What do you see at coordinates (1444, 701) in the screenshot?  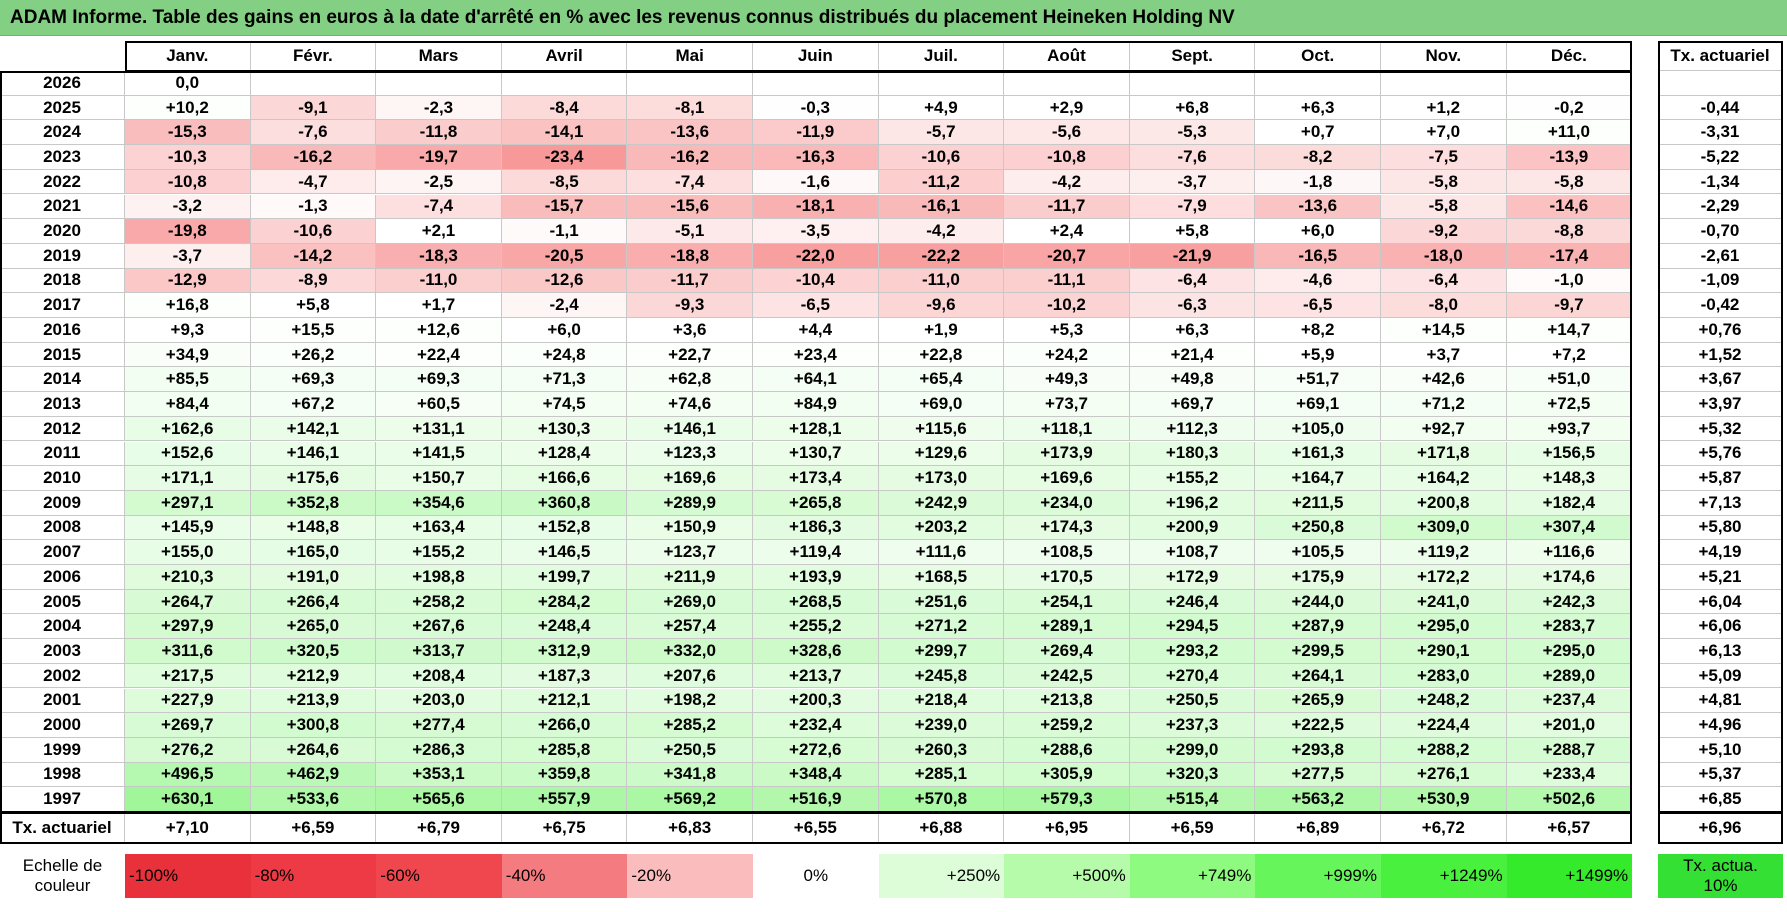 I see `value-cell: +248,2` at bounding box center [1444, 701].